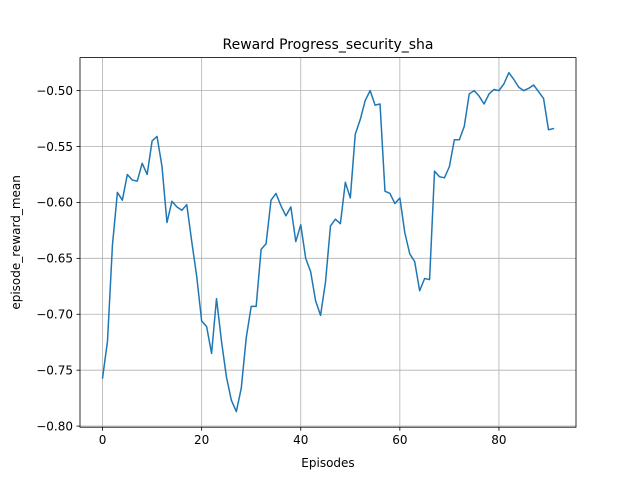  I want to click on y-tick-label: −0.75, so click(54, 370).